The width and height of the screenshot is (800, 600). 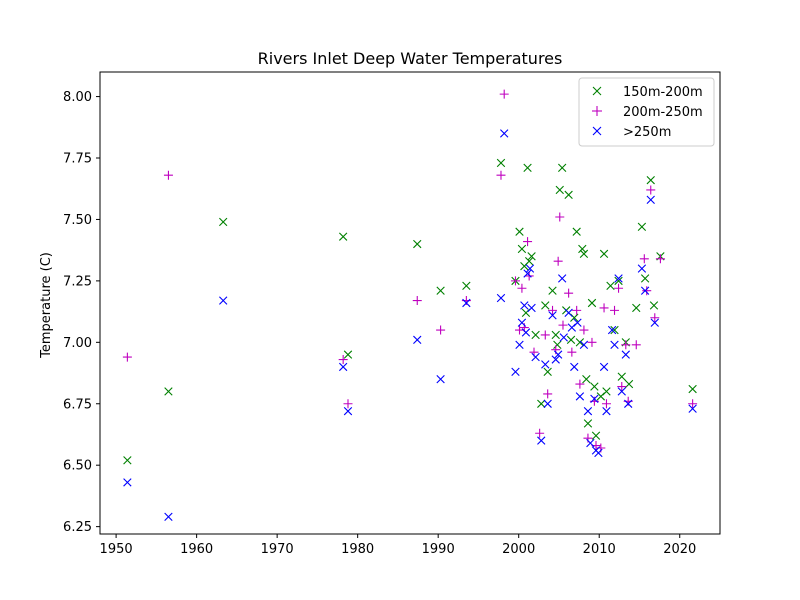 I want to click on y-tick-label: 6.75, so click(x=77, y=404).